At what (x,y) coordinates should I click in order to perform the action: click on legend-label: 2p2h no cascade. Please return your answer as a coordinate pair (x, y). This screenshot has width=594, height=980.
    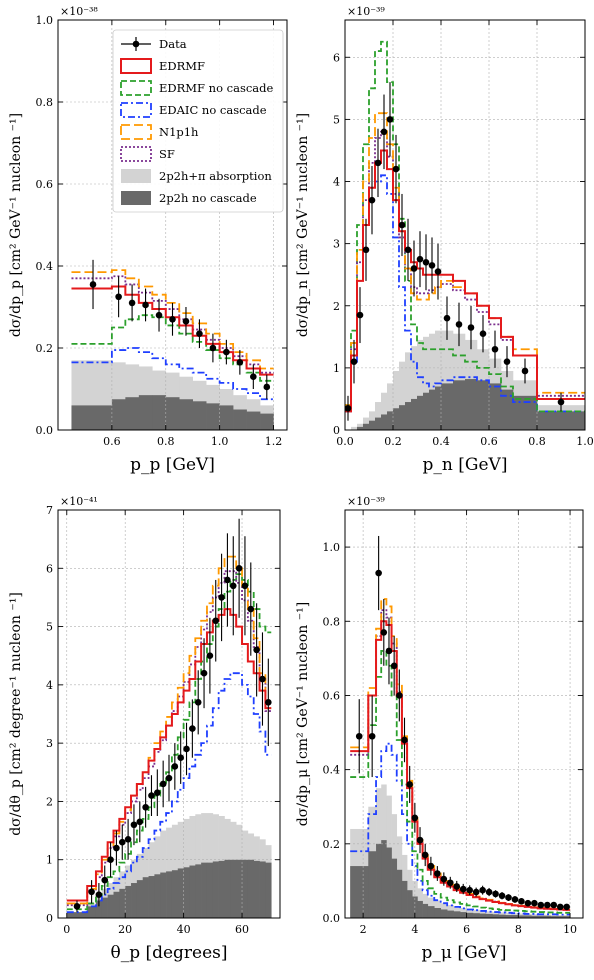
    Looking at the image, I should click on (208, 198).